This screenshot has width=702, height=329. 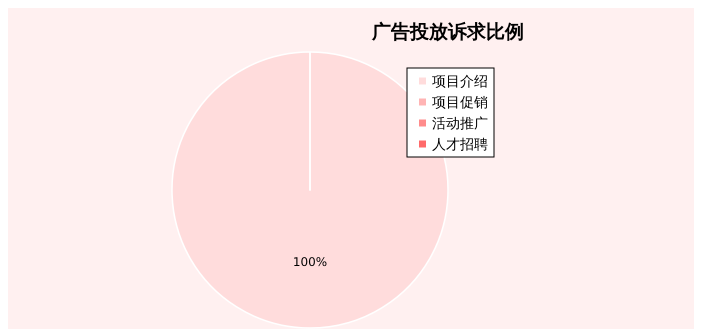 What do you see at coordinates (310, 262) in the screenshot?
I see `data-label: 100%` at bounding box center [310, 262].